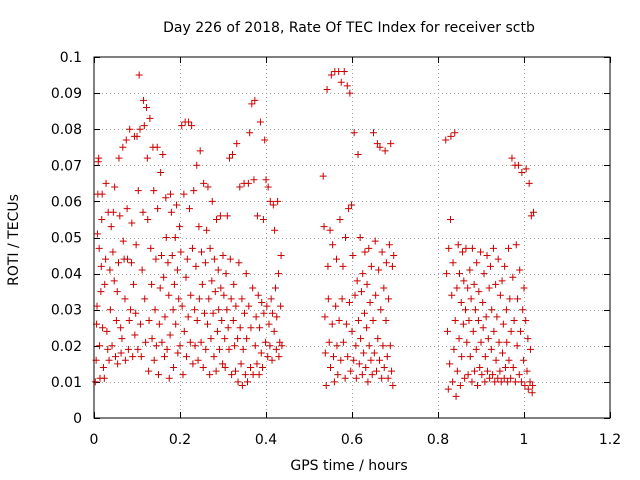  What do you see at coordinates (180, 440) in the screenshot?
I see `x-tick-label: 0.2` at bounding box center [180, 440].